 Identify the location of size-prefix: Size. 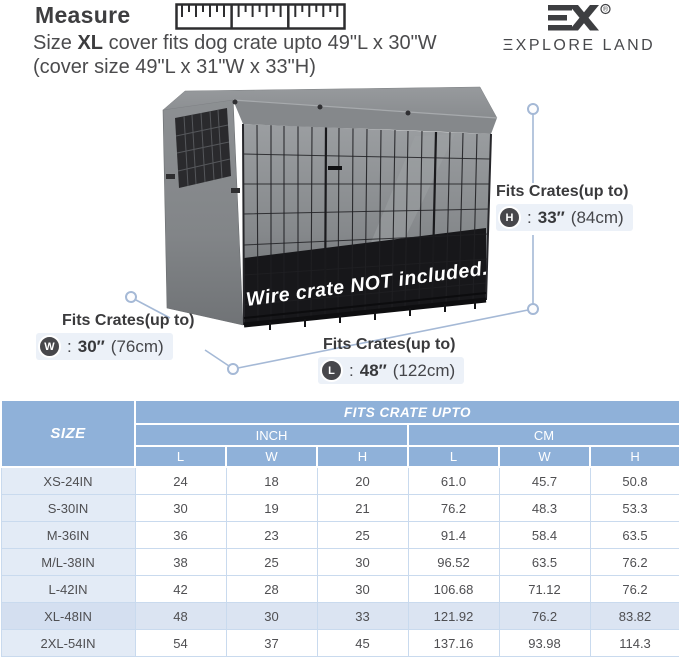
(52, 43).